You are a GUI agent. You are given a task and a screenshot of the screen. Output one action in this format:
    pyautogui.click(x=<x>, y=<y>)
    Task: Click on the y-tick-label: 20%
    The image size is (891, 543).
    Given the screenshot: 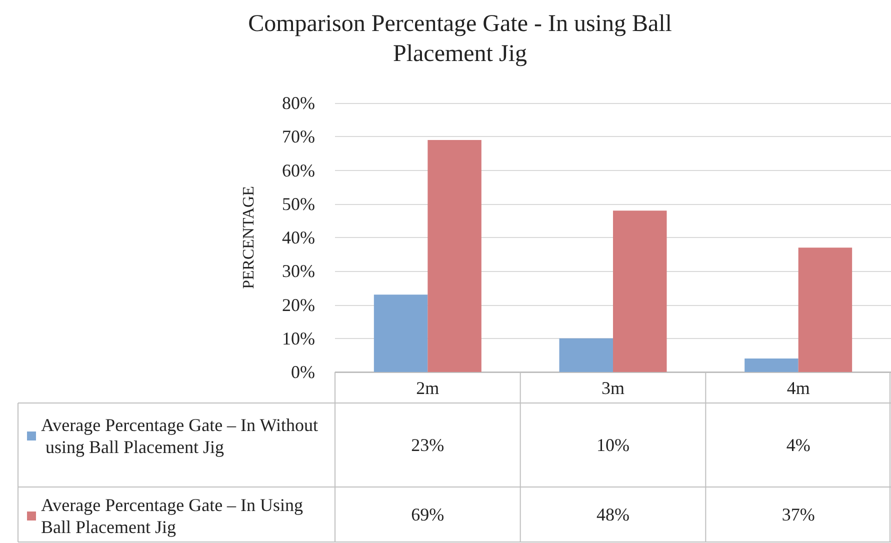 What is the action you would take?
    pyautogui.click(x=298, y=304)
    